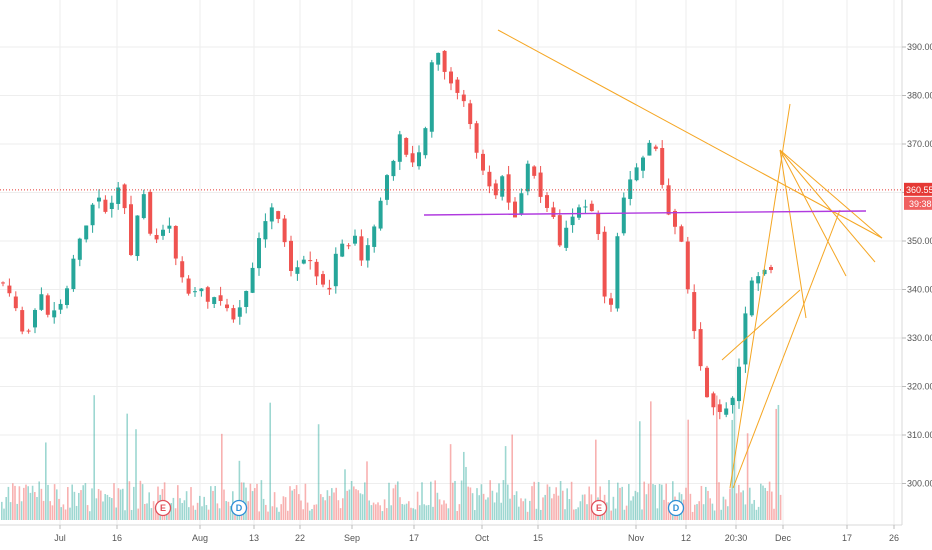 Image resolution: width=932 pixels, height=550 pixels. Describe the element at coordinates (919, 338) in the screenshot. I see `y-tick-label: 330.00` at that location.